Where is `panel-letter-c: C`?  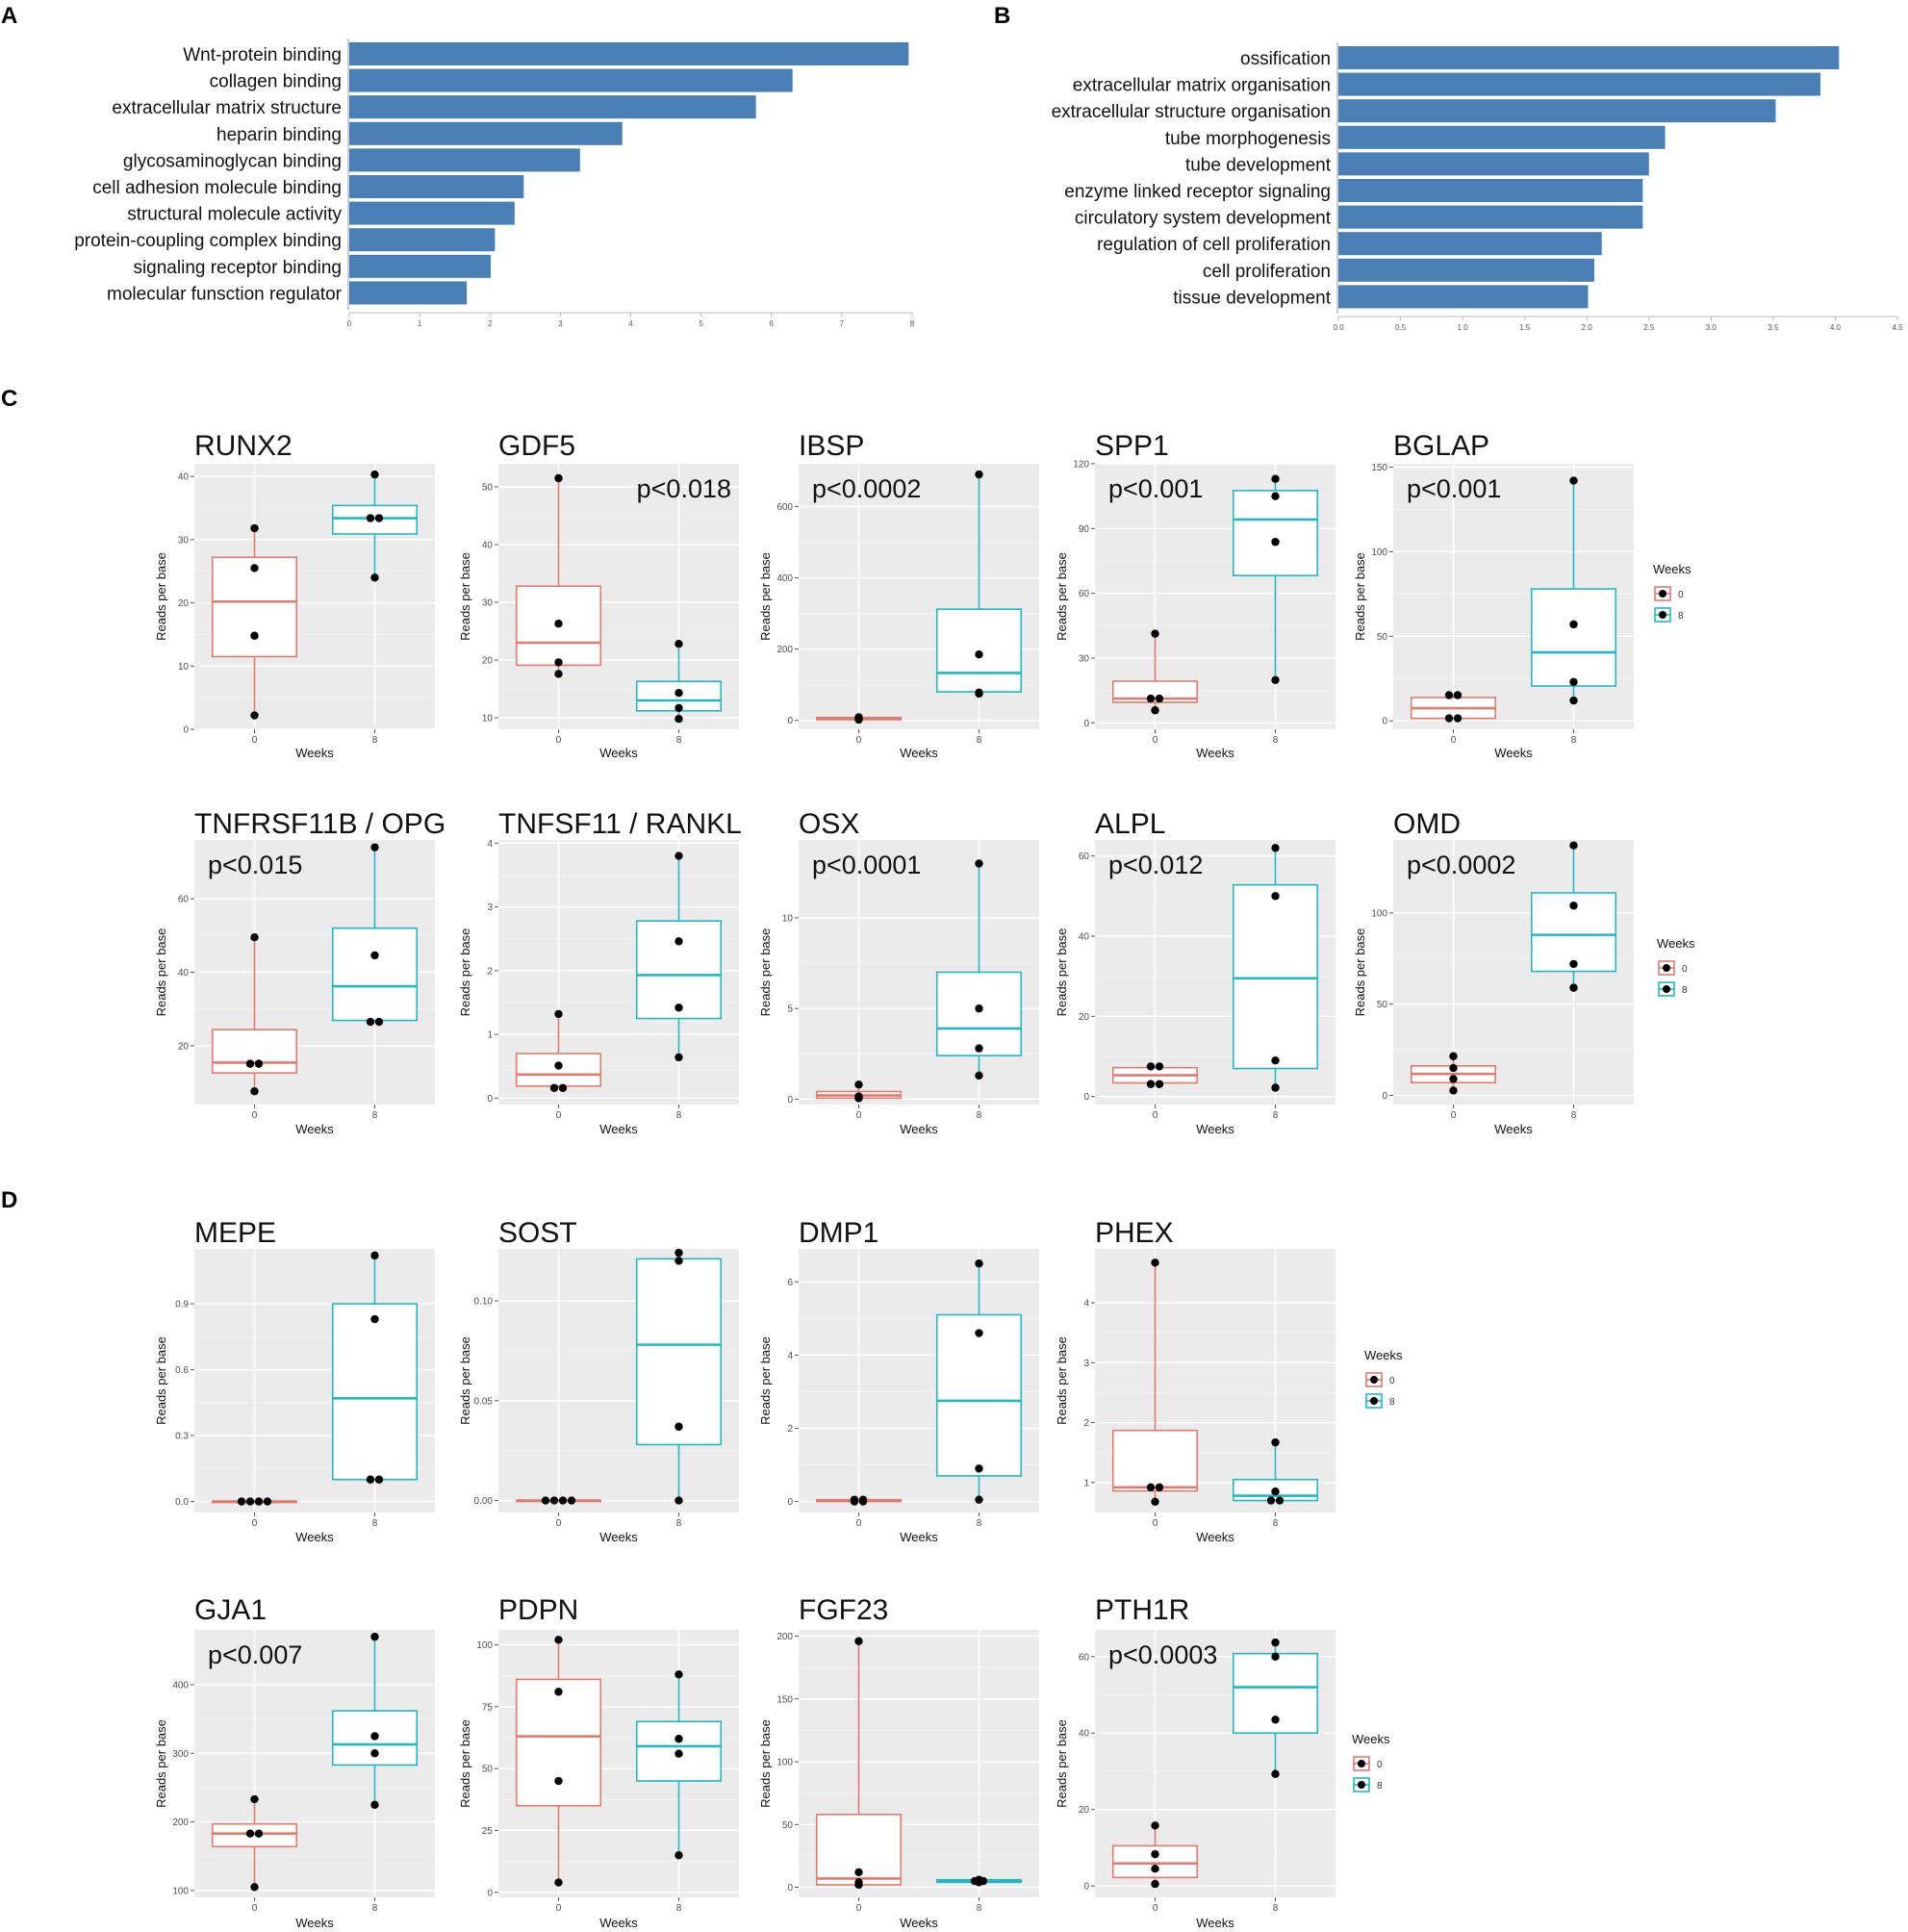
panel-letter-c: C is located at coordinates (9, 399).